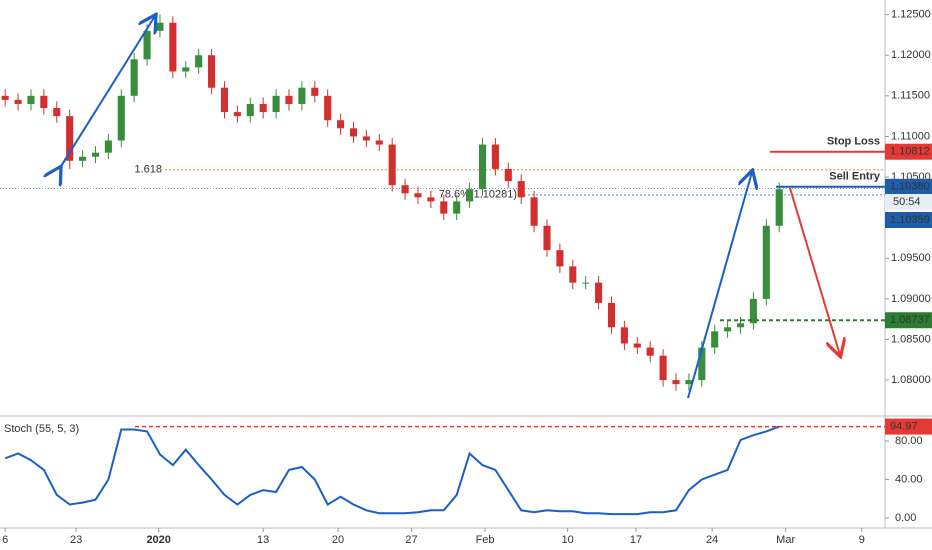 The width and height of the screenshot is (932, 550). I want to click on indicator-name: Stoch (55, 5, 3), so click(41, 429).